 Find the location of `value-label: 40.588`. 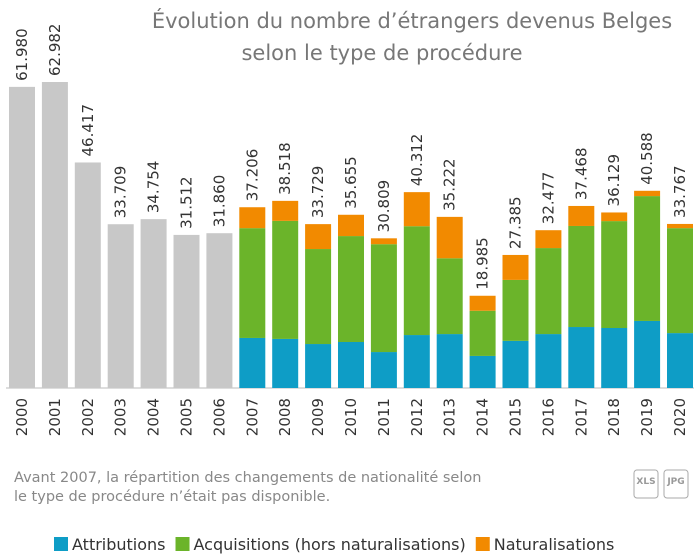

value-label: 40.588 is located at coordinates (647, 158).